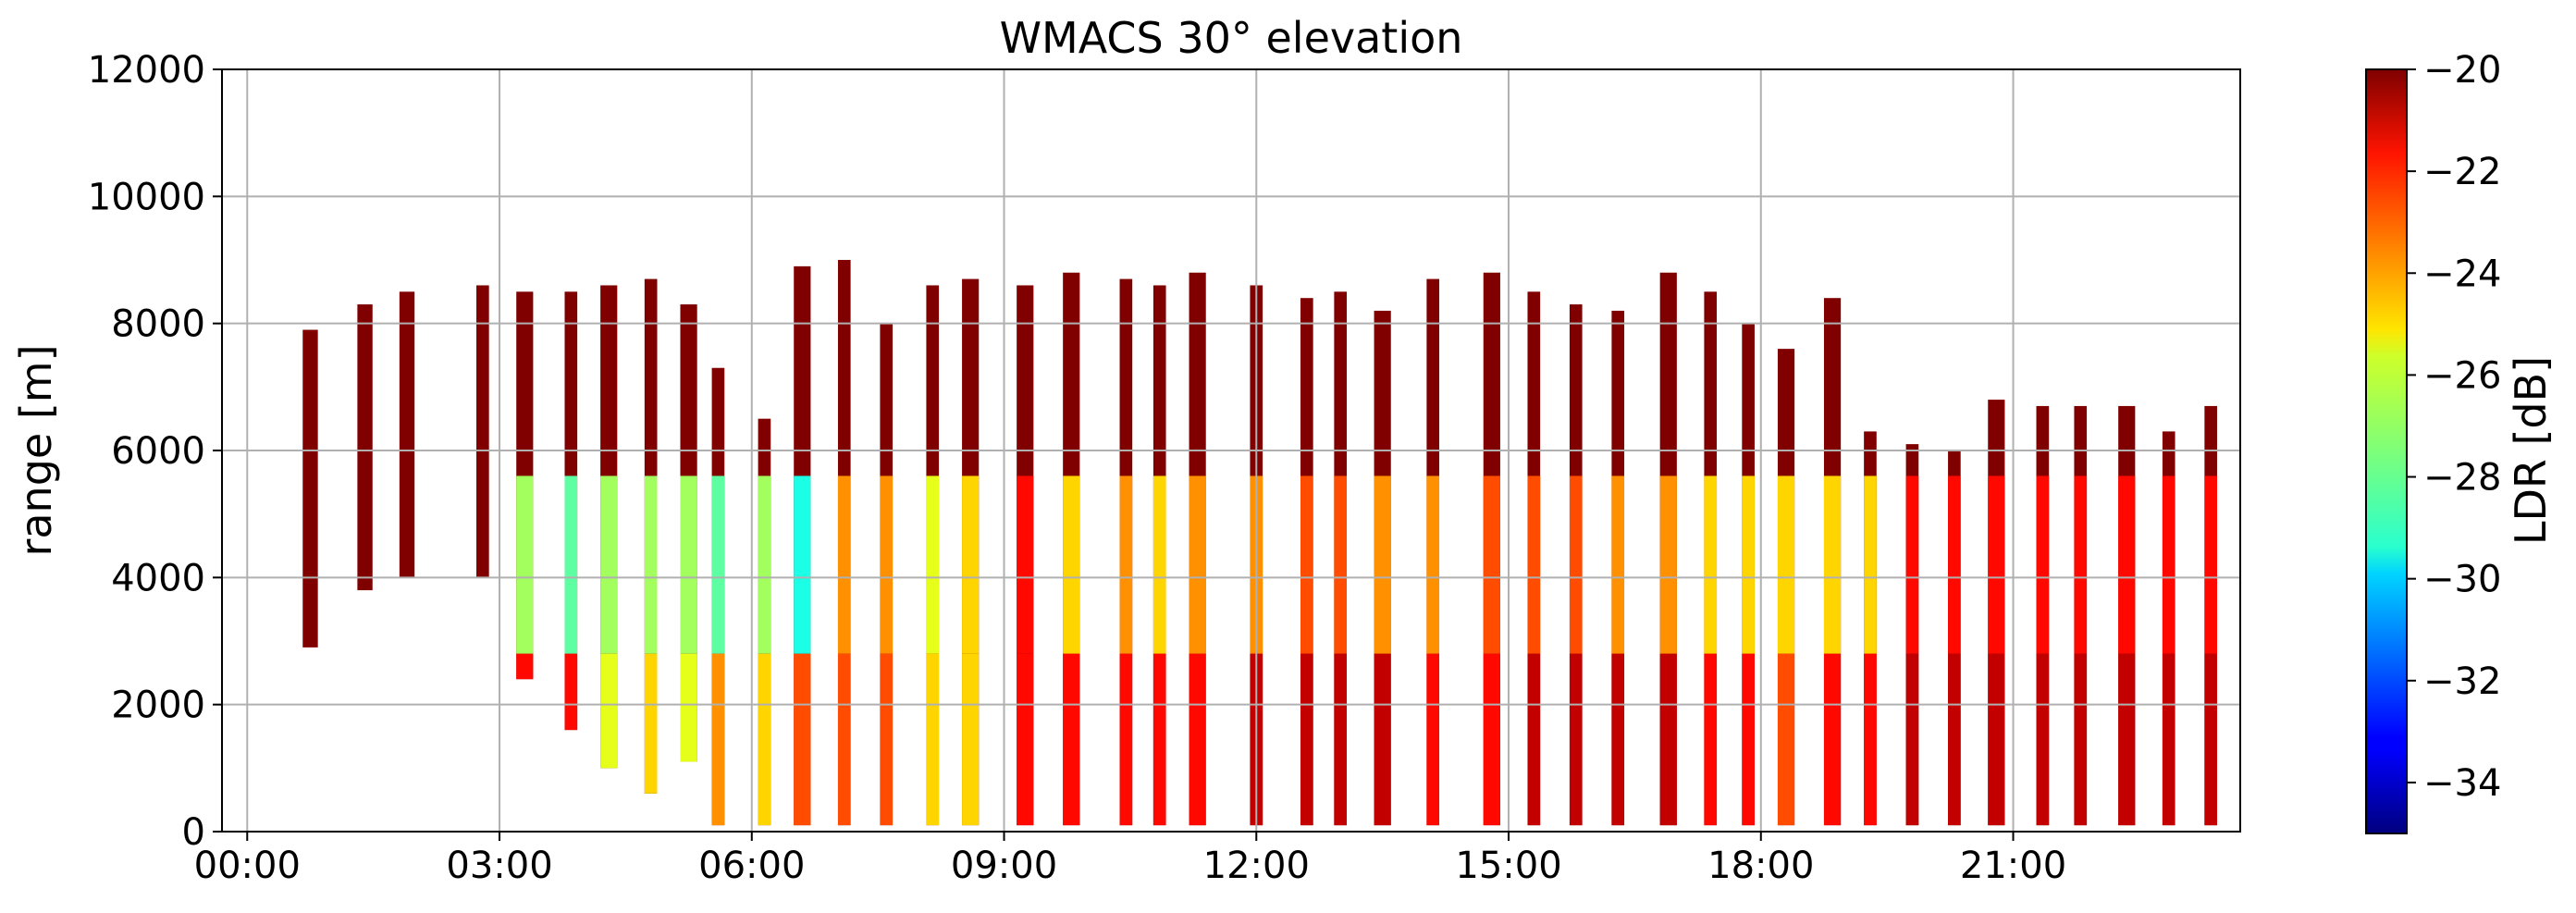 Image resolution: width=2576 pixels, height=913 pixels. What do you see at coordinates (2433, 442) in the screenshot?
I see `colorbar: −20 −22 −24 −26 −28 −30 −32 −34` at bounding box center [2433, 442].